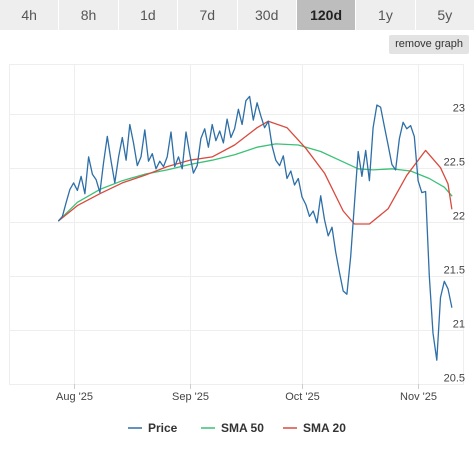  I want to click on y-tick-label: 21.5, so click(454, 271).